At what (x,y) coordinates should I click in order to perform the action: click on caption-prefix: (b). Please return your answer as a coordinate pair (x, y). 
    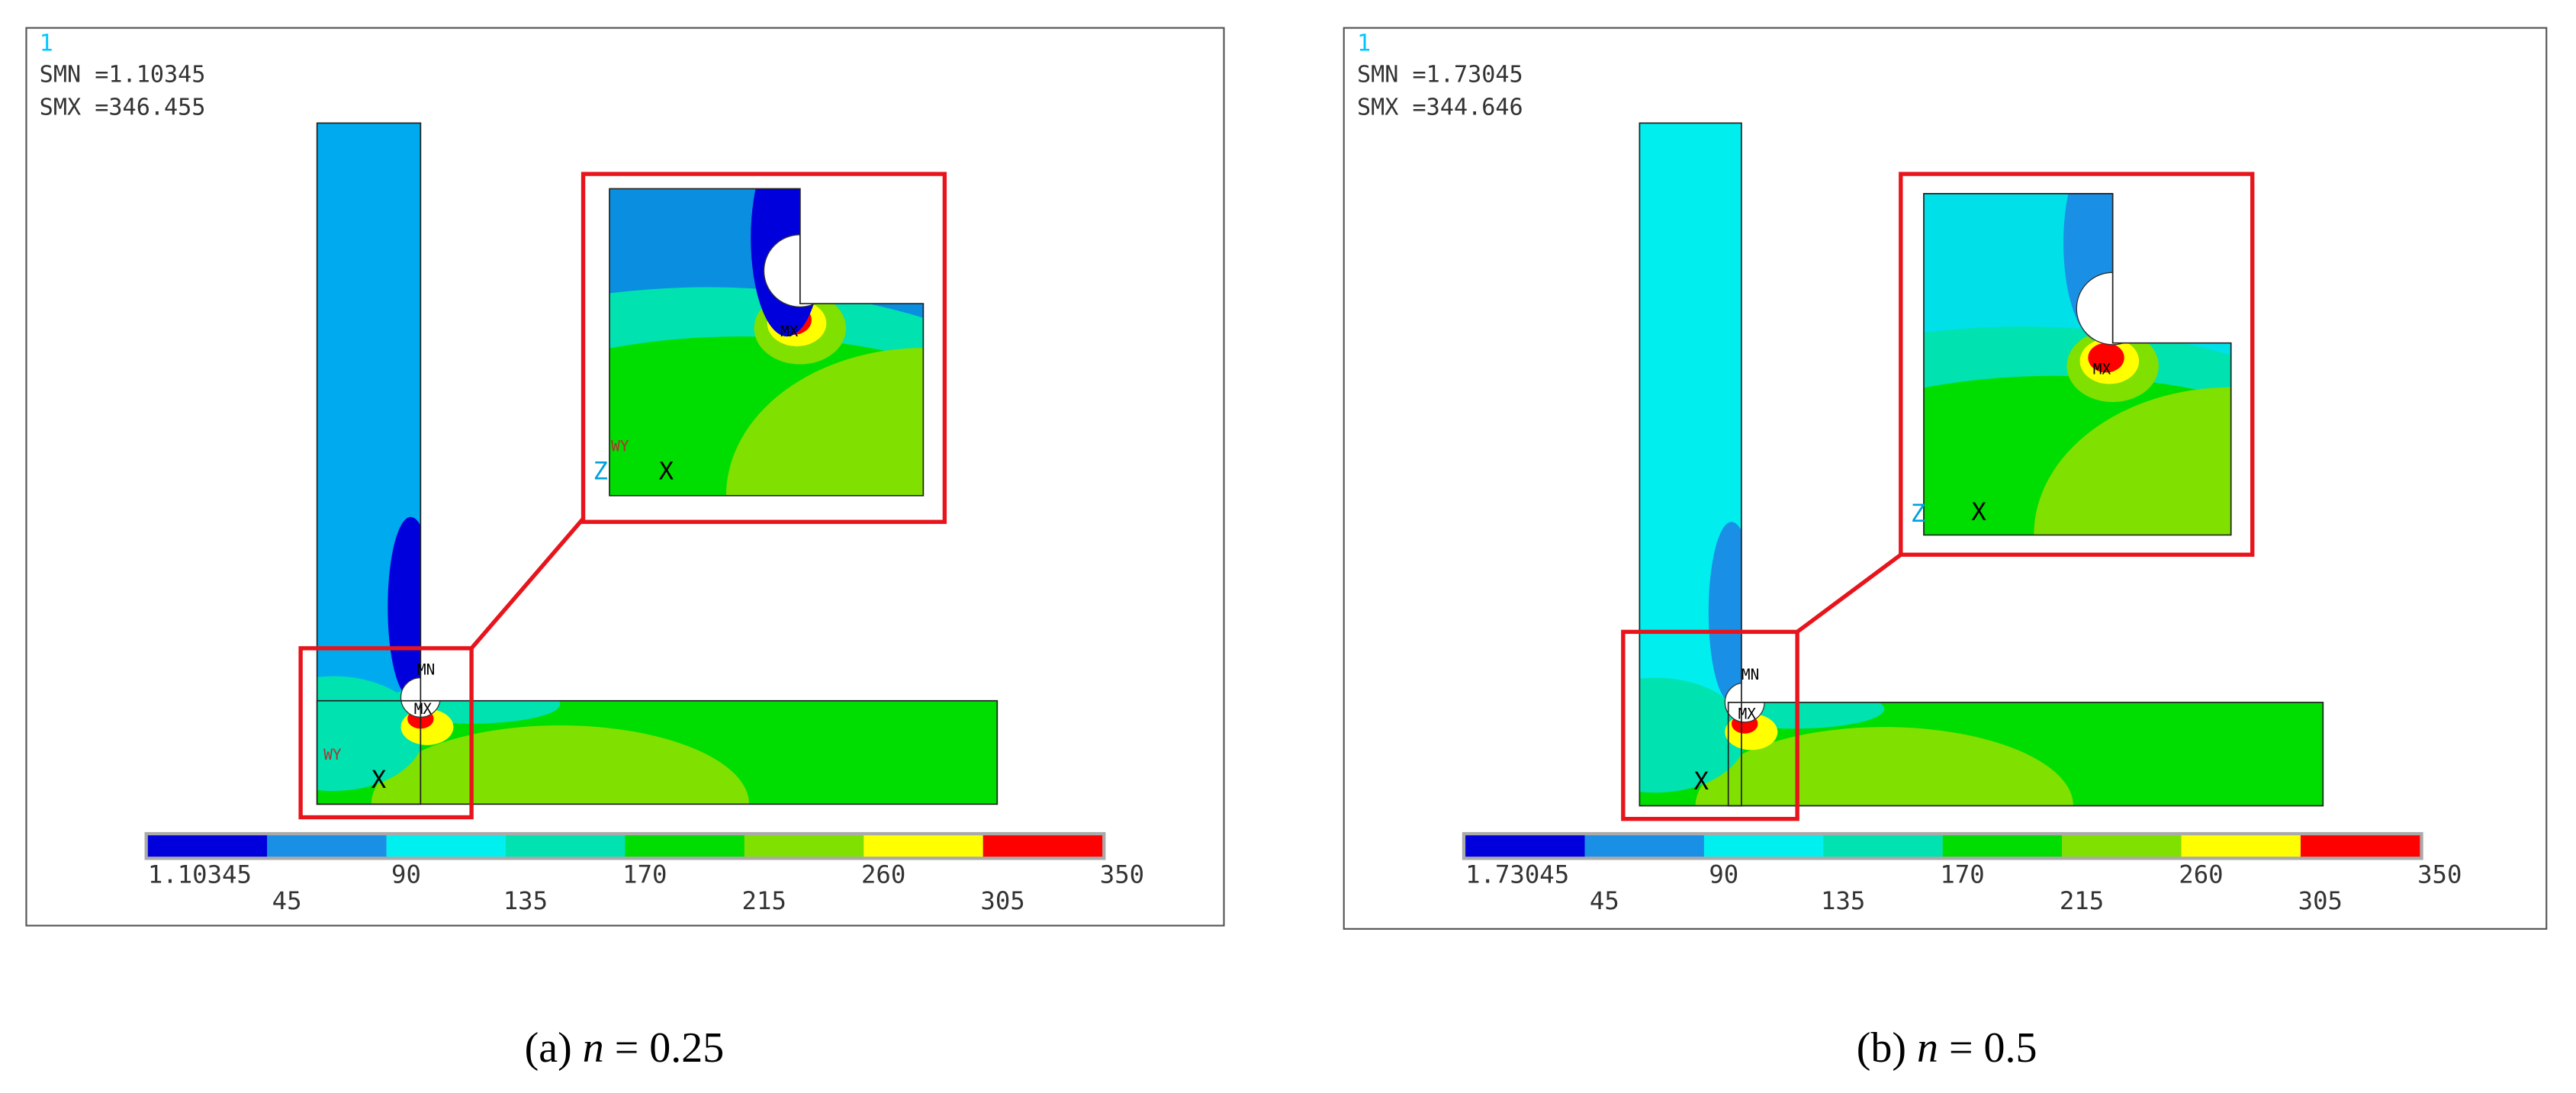
    Looking at the image, I should click on (1887, 1048).